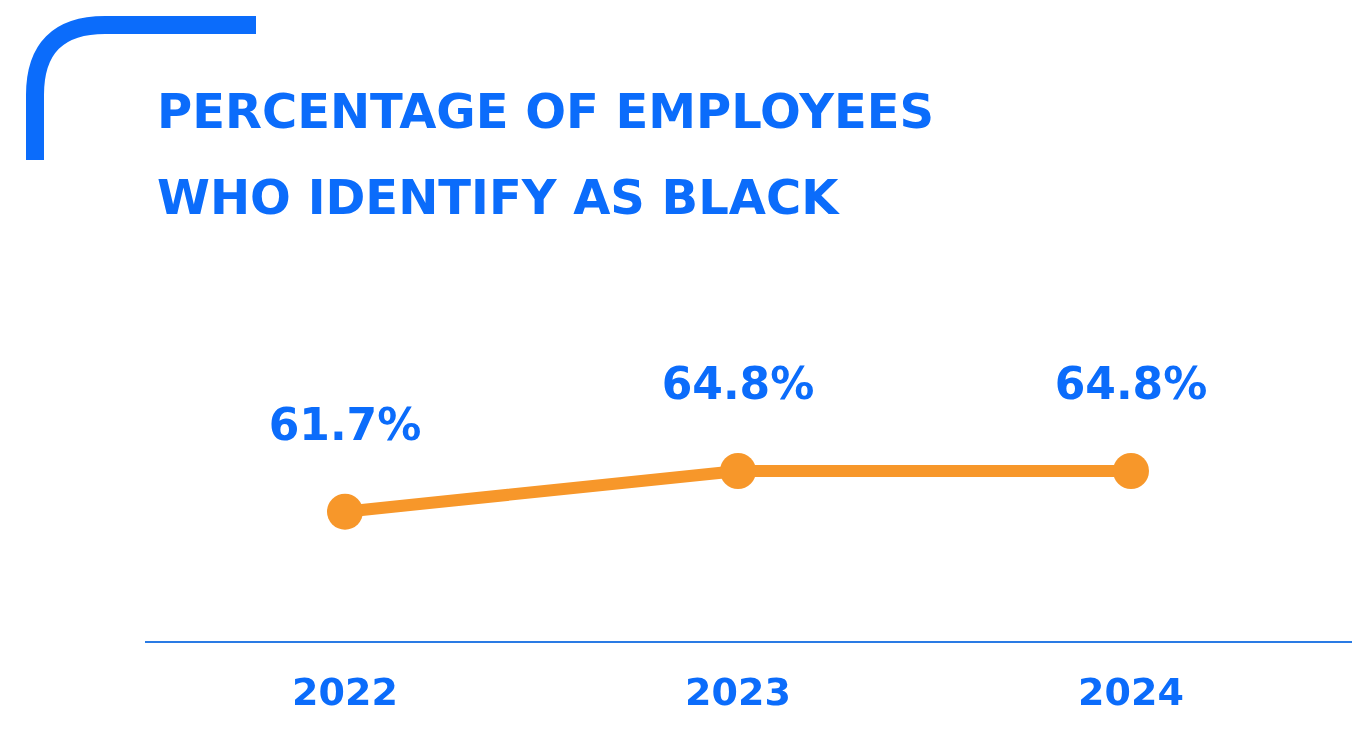 The height and width of the screenshot is (735, 1358). What do you see at coordinates (1131, 692) in the screenshot?
I see `x-tick-label: 2024` at bounding box center [1131, 692].